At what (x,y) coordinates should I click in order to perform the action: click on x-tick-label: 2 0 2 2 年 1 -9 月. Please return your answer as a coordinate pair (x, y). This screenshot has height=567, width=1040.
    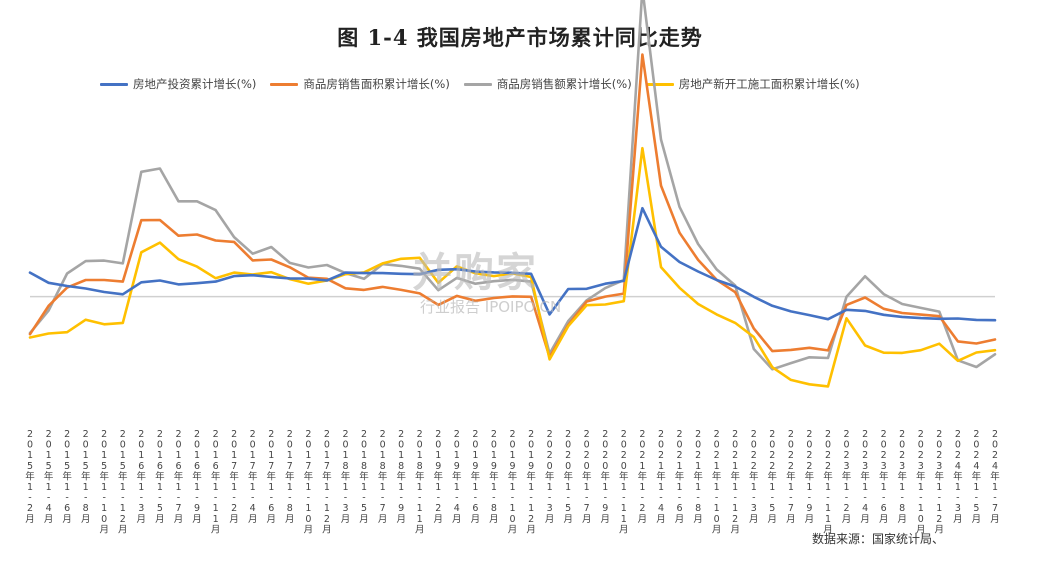
    Looking at the image, I should click on (810, 477).